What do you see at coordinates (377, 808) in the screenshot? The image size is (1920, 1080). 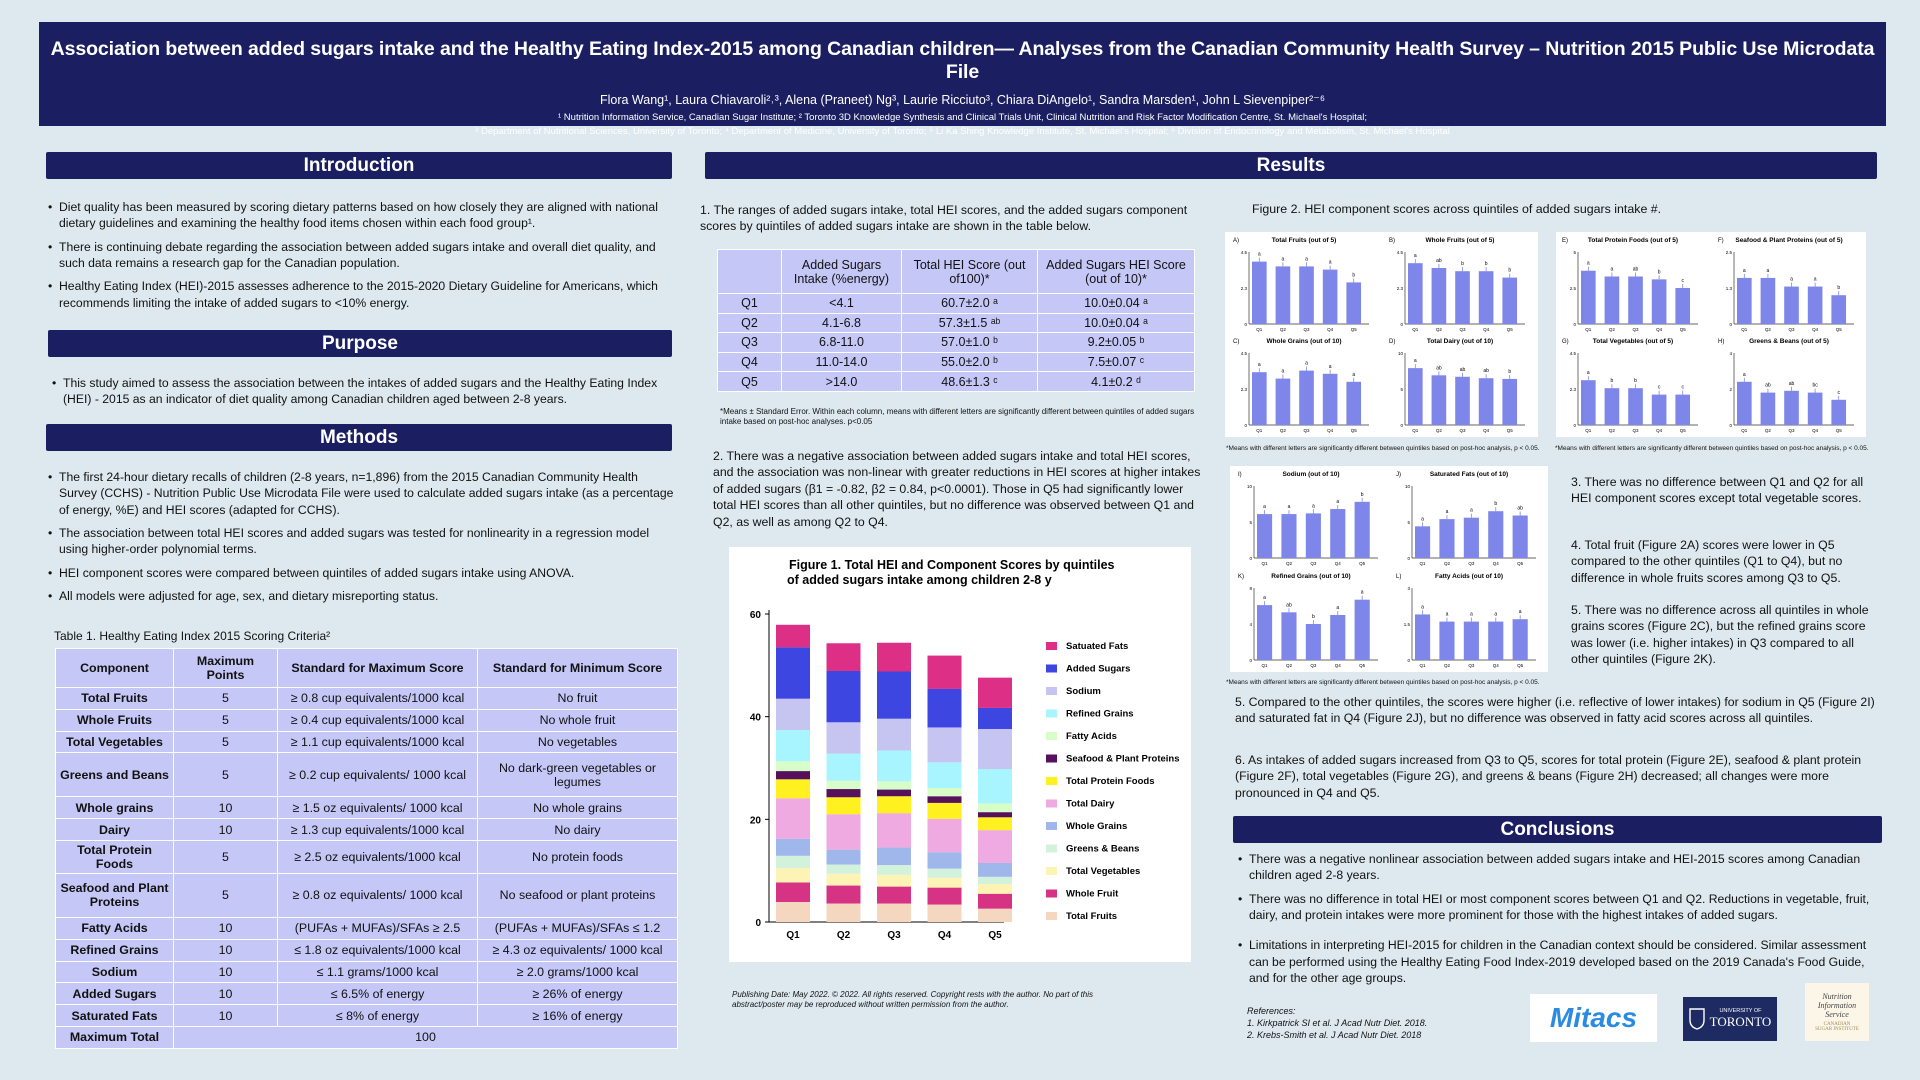 I see `table-cell: ≥ 1.5 oz equivalents/ 1000 kcal` at bounding box center [377, 808].